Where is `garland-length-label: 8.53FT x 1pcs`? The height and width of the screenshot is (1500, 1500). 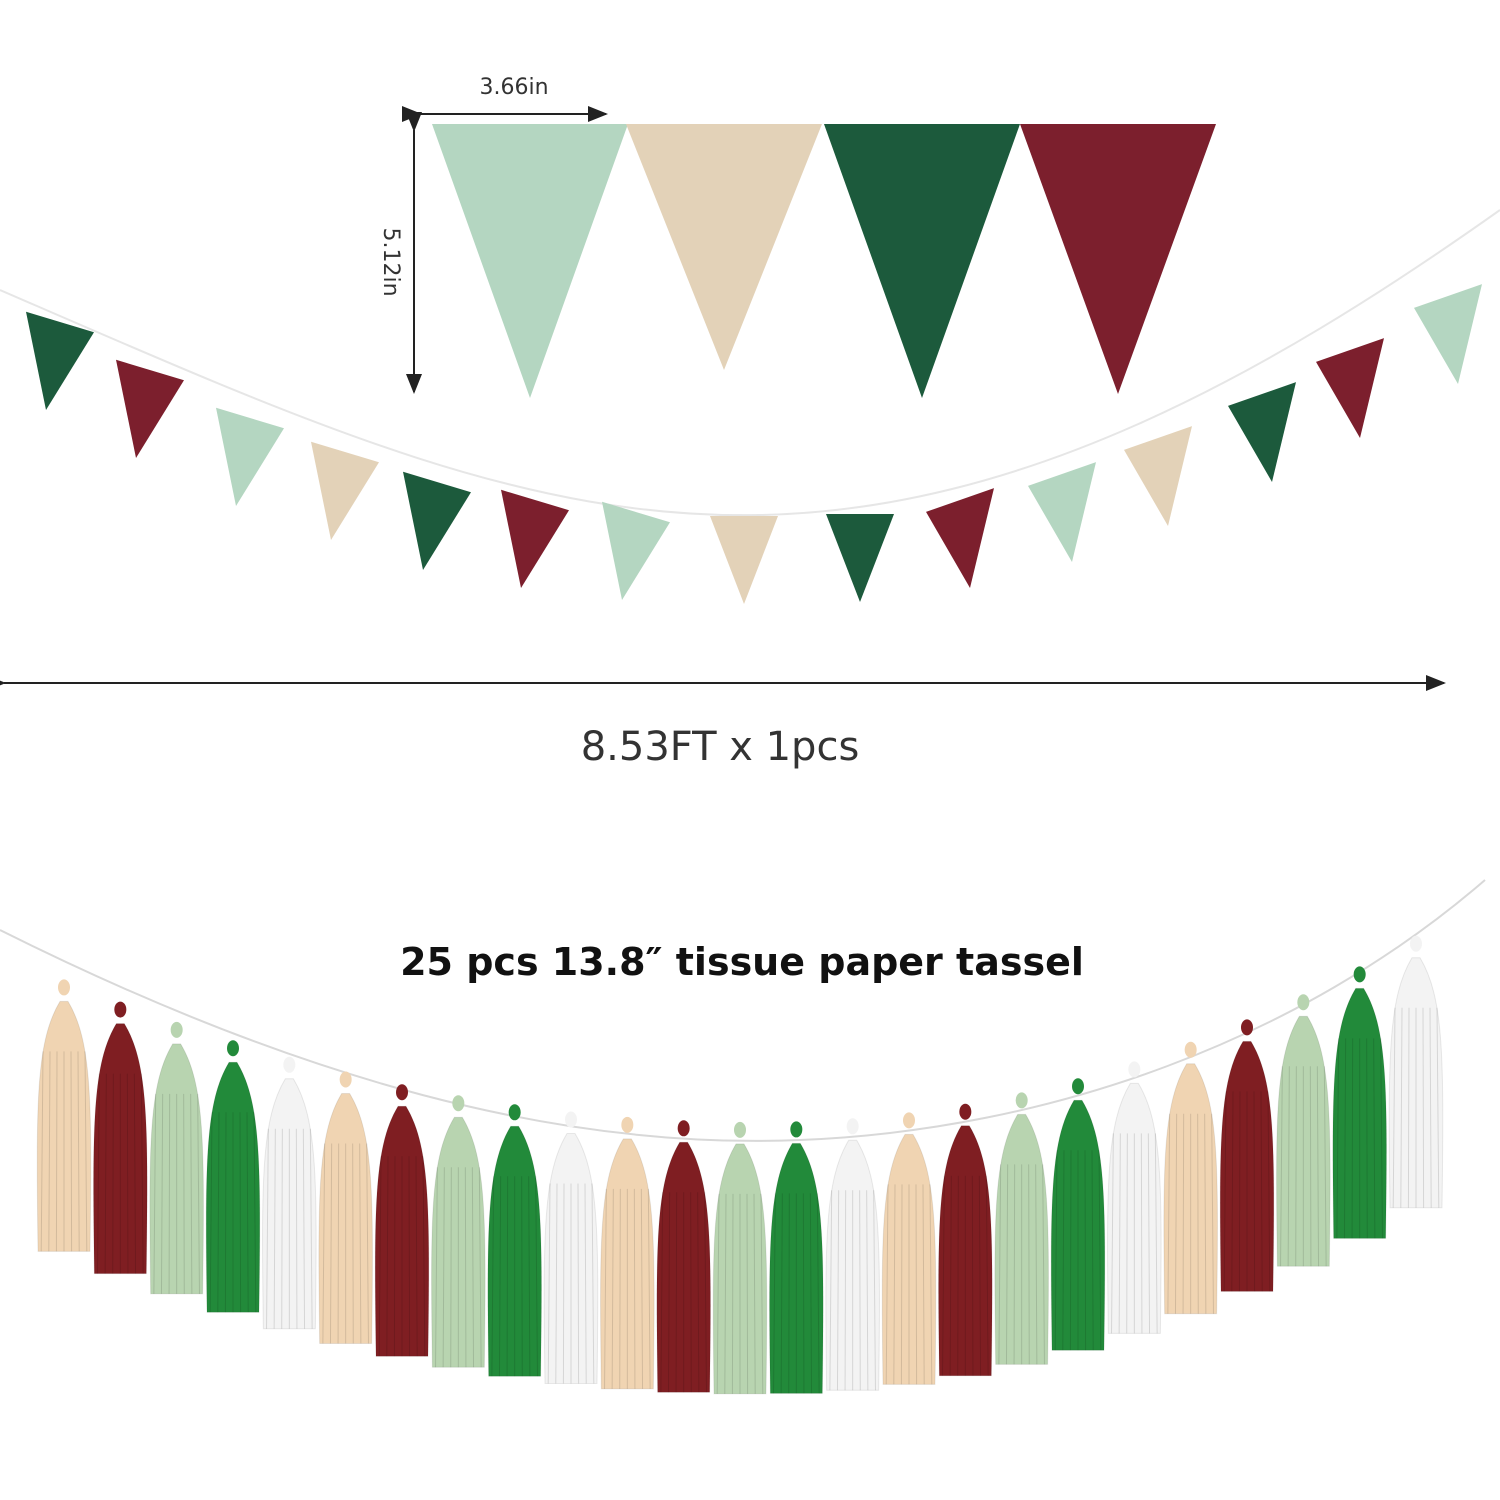 garland-length-label: 8.53FT x 1pcs is located at coordinates (720, 747).